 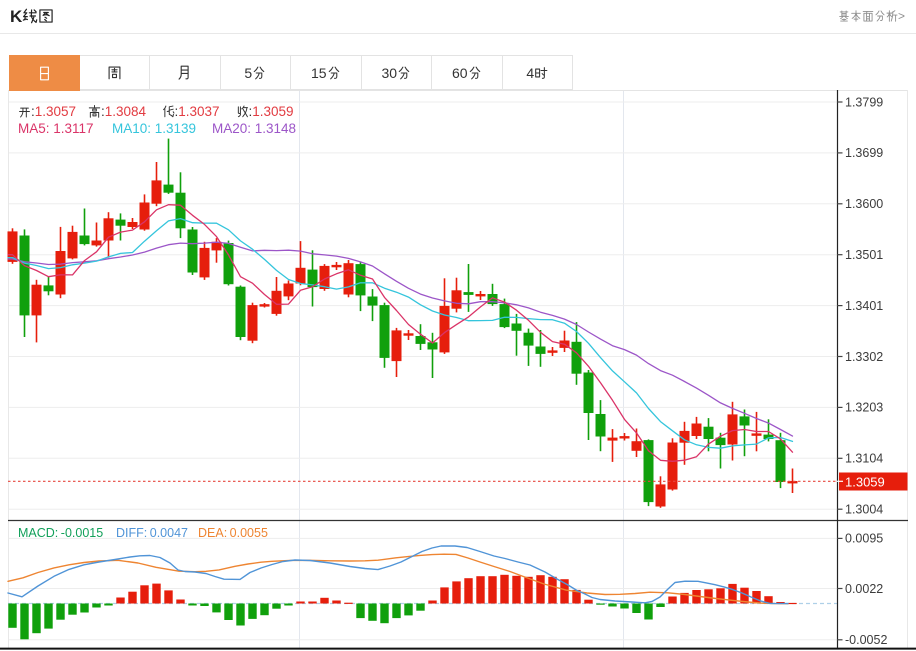 I want to click on svg-text: 1.3203, so click(x=864, y=408).